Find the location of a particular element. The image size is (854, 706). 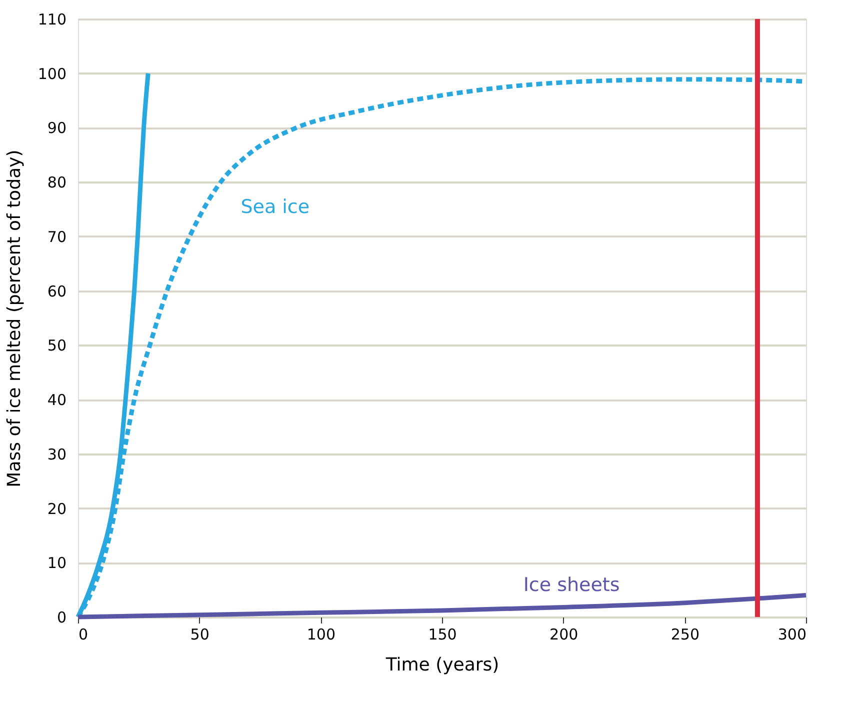

x-tick-label: 100 is located at coordinates (321, 635).